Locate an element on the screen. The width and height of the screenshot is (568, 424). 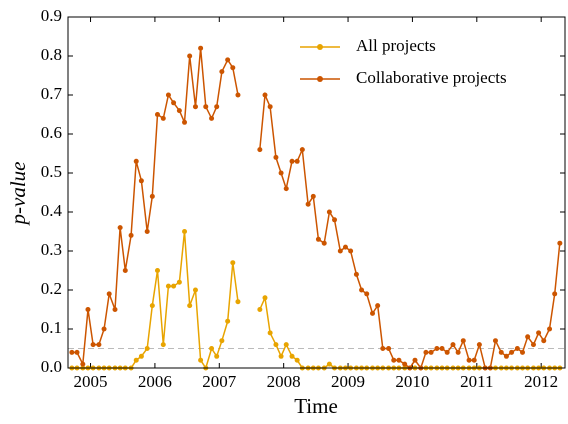
x-tick-label: 2007 is located at coordinates (219, 381).